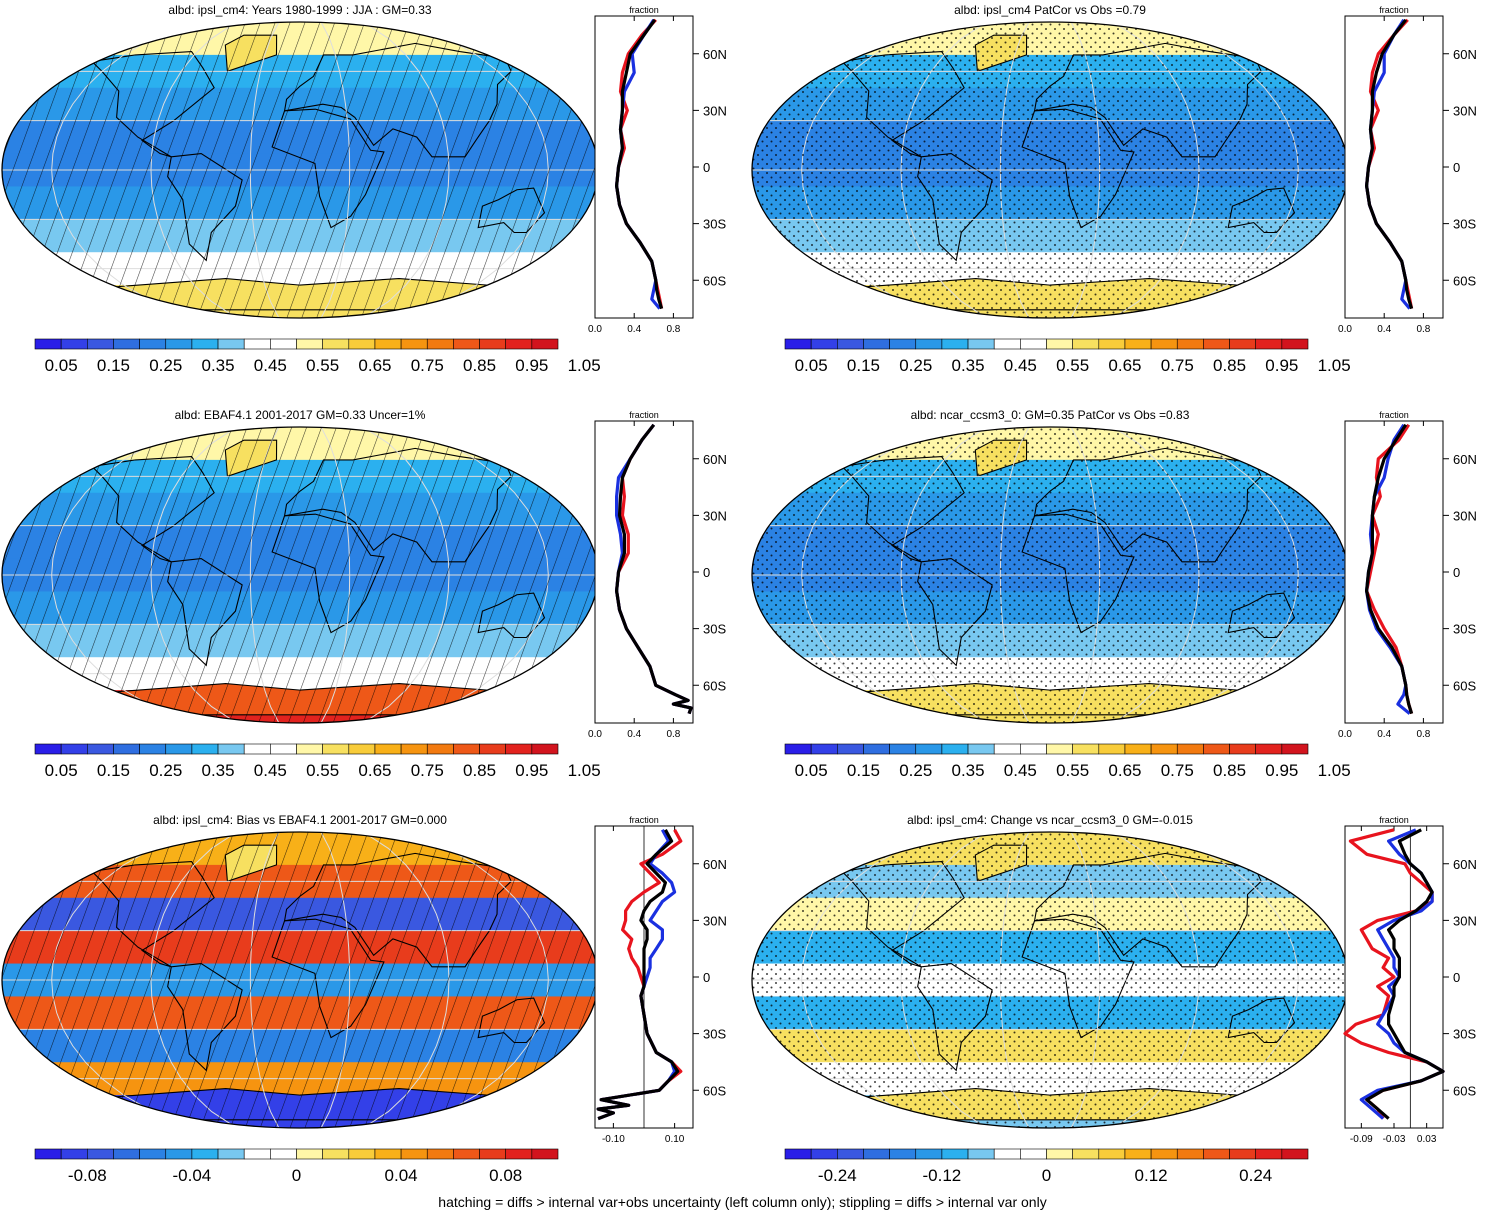  Describe the element at coordinates (595, 329) in the screenshot. I see `zonal-xtick-label: 0.0` at that location.